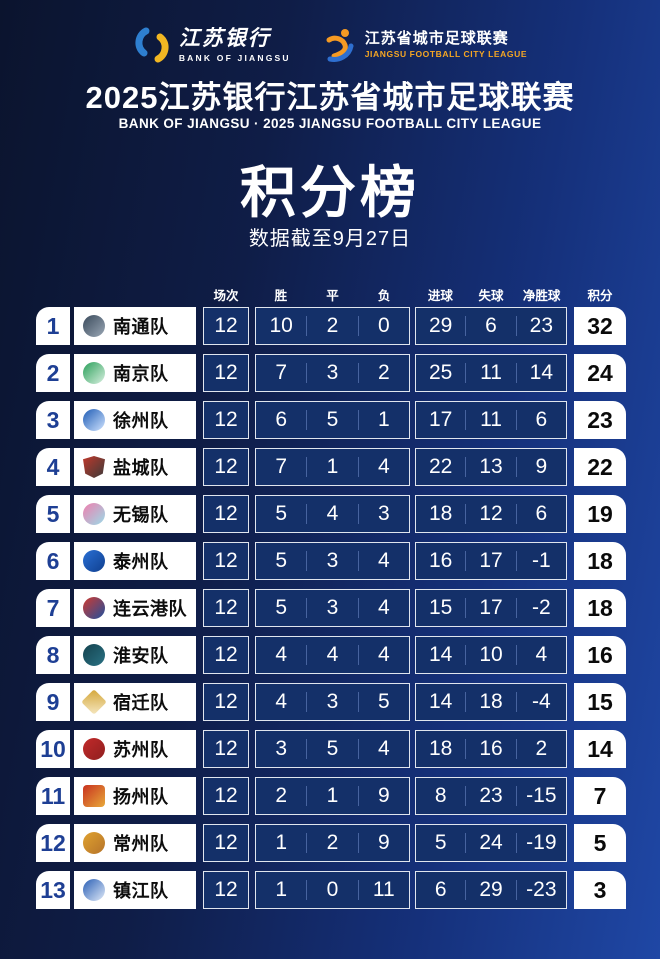  What do you see at coordinates (491, 796) in the screenshot?
I see `goals-group: 8 23 -15` at bounding box center [491, 796].